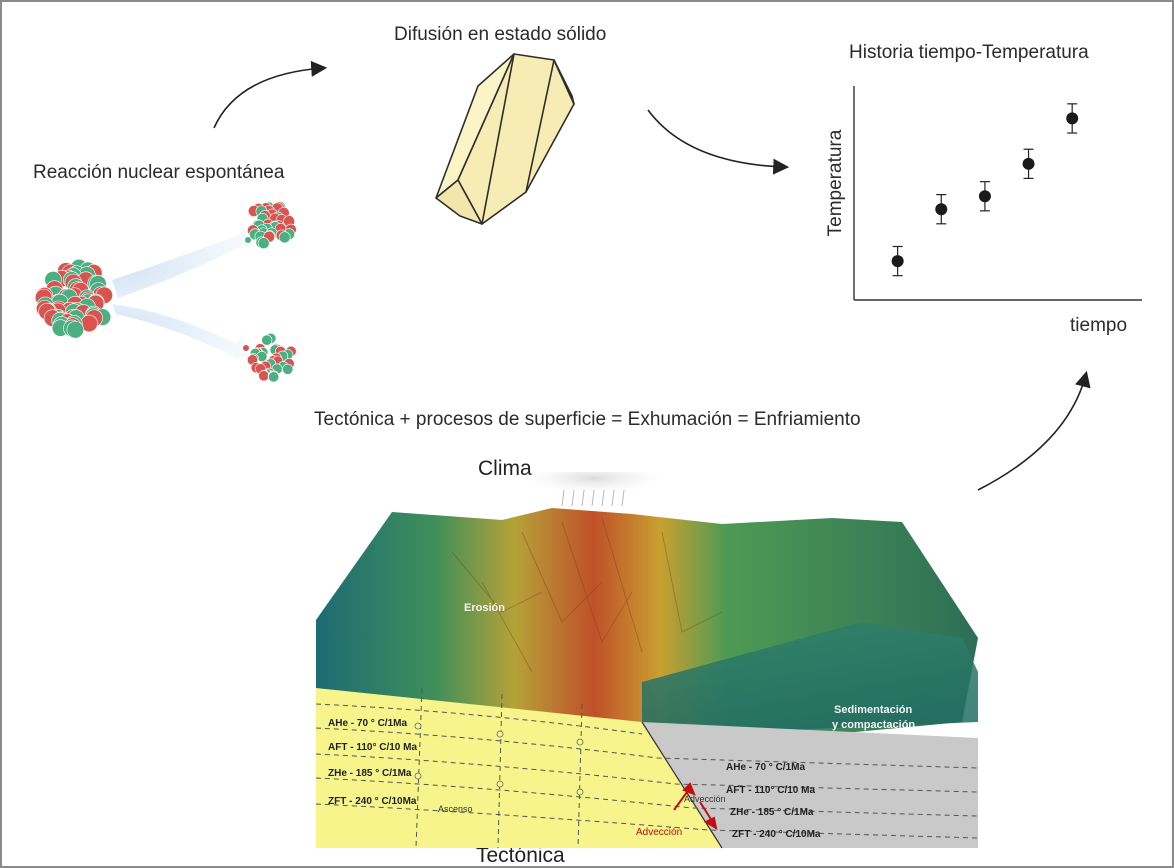 The width and height of the screenshot is (1174, 868). What do you see at coordinates (998, 201) in the screenshot?
I see `time-temperature-plot` at bounding box center [998, 201].